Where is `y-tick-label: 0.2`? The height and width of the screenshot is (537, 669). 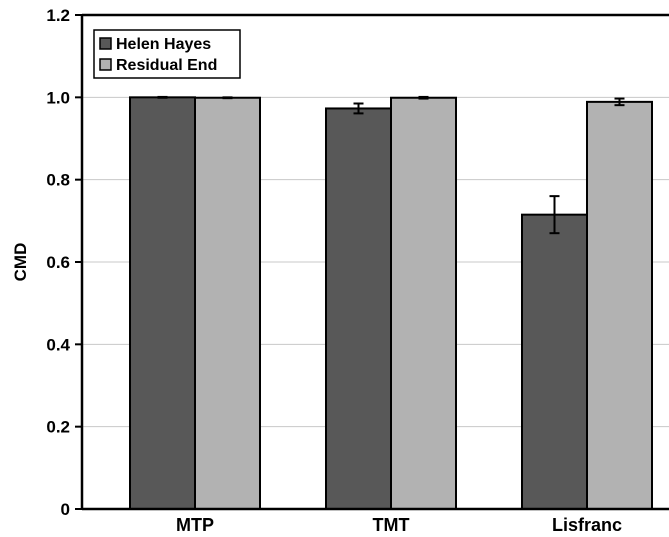 y-tick-label: 0.2 is located at coordinates (58, 427).